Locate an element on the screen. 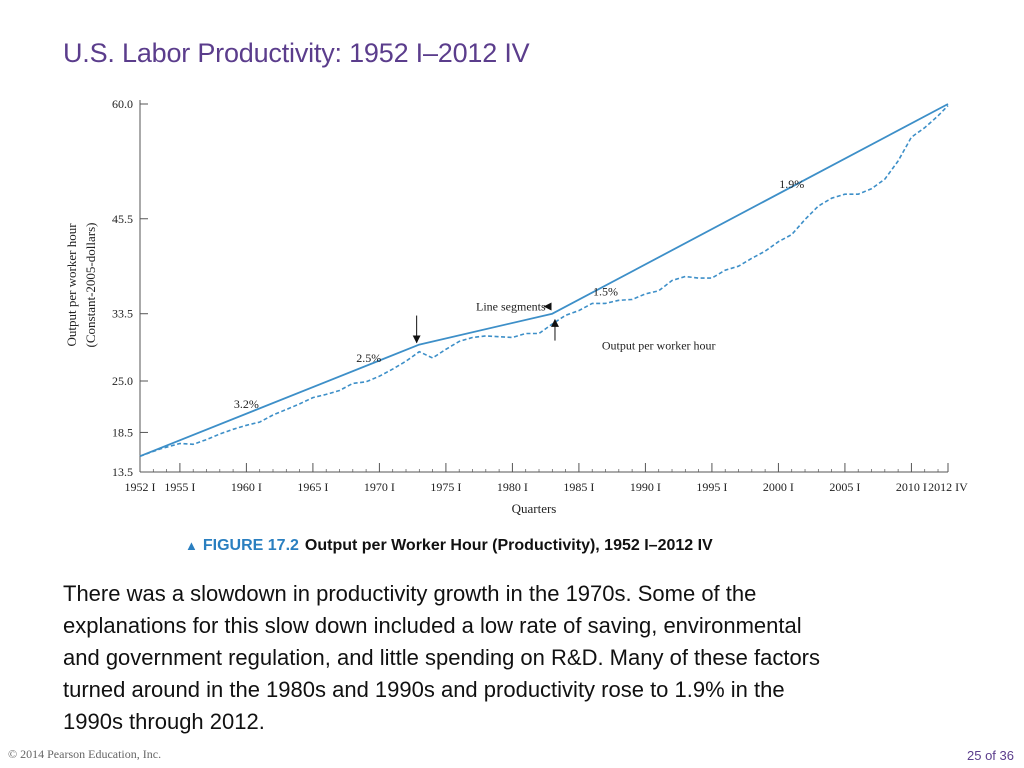  x-tick-label: 1952 I is located at coordinates (140, 487).